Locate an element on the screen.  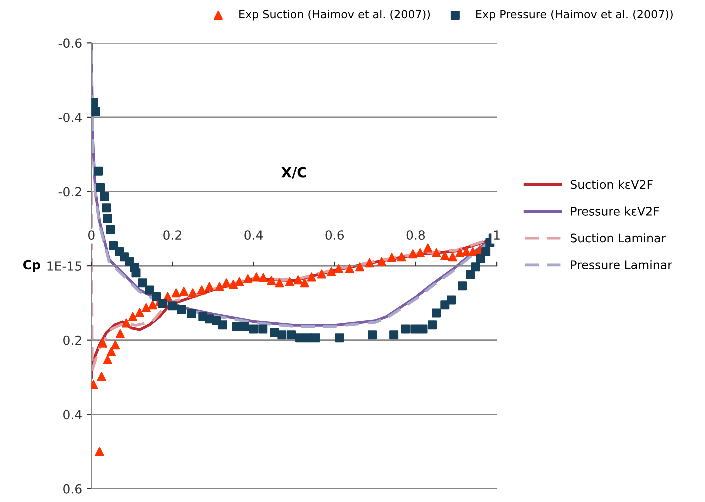
x-tick-label: 0.2 is located at coordinates (173, 235).